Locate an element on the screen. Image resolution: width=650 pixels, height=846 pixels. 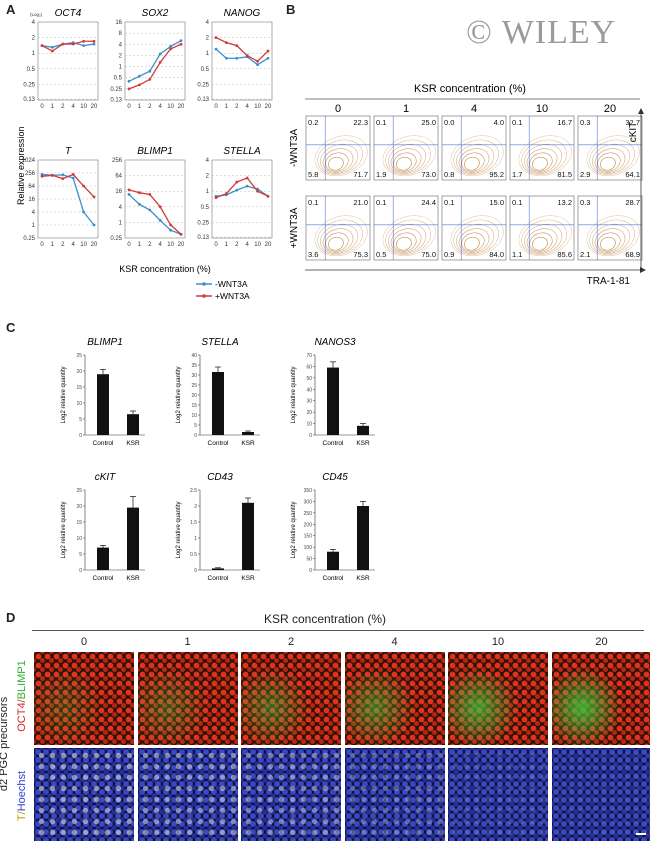
y-axis-arrowhead is located at coordinates (641, 111).